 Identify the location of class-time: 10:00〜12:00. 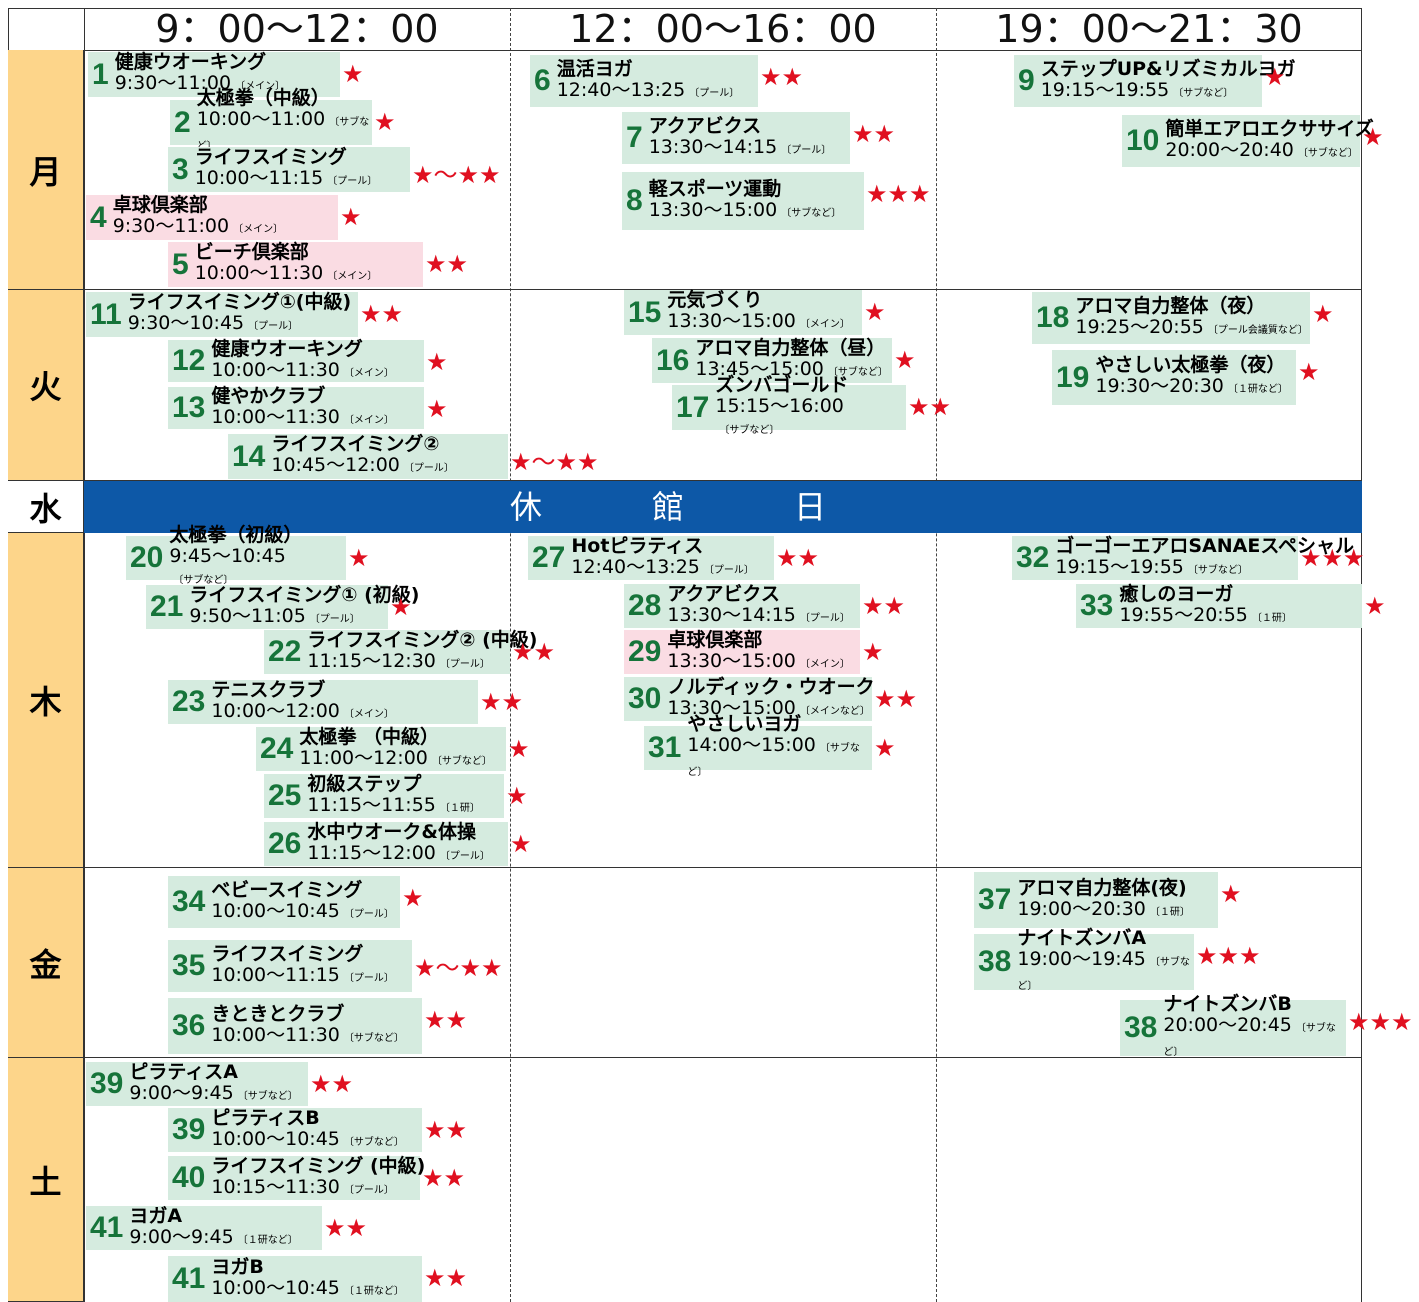
(275, 710).